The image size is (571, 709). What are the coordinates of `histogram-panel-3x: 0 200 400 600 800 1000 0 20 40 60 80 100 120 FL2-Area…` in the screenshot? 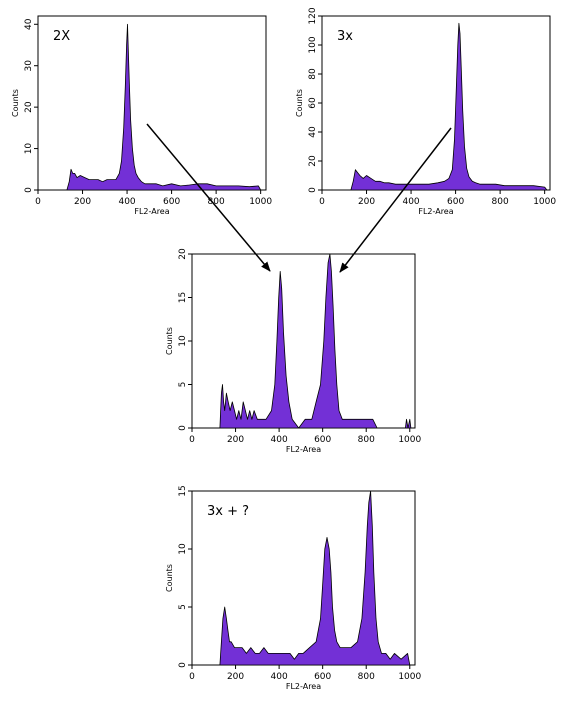 It's located at (425, 111).